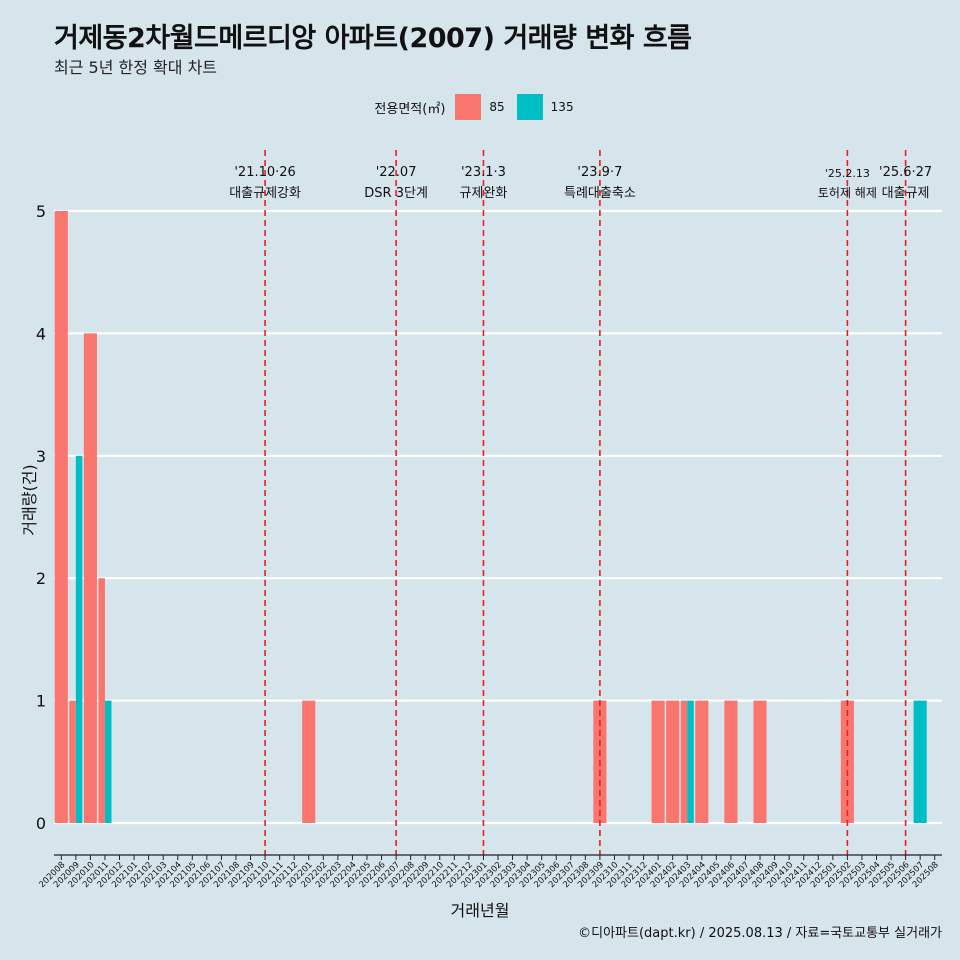 This screenshot has width=960, height=960. Describe the element at coordinates (562, 107) in the screenshot. I see `legend-label-135: 135` at that location.